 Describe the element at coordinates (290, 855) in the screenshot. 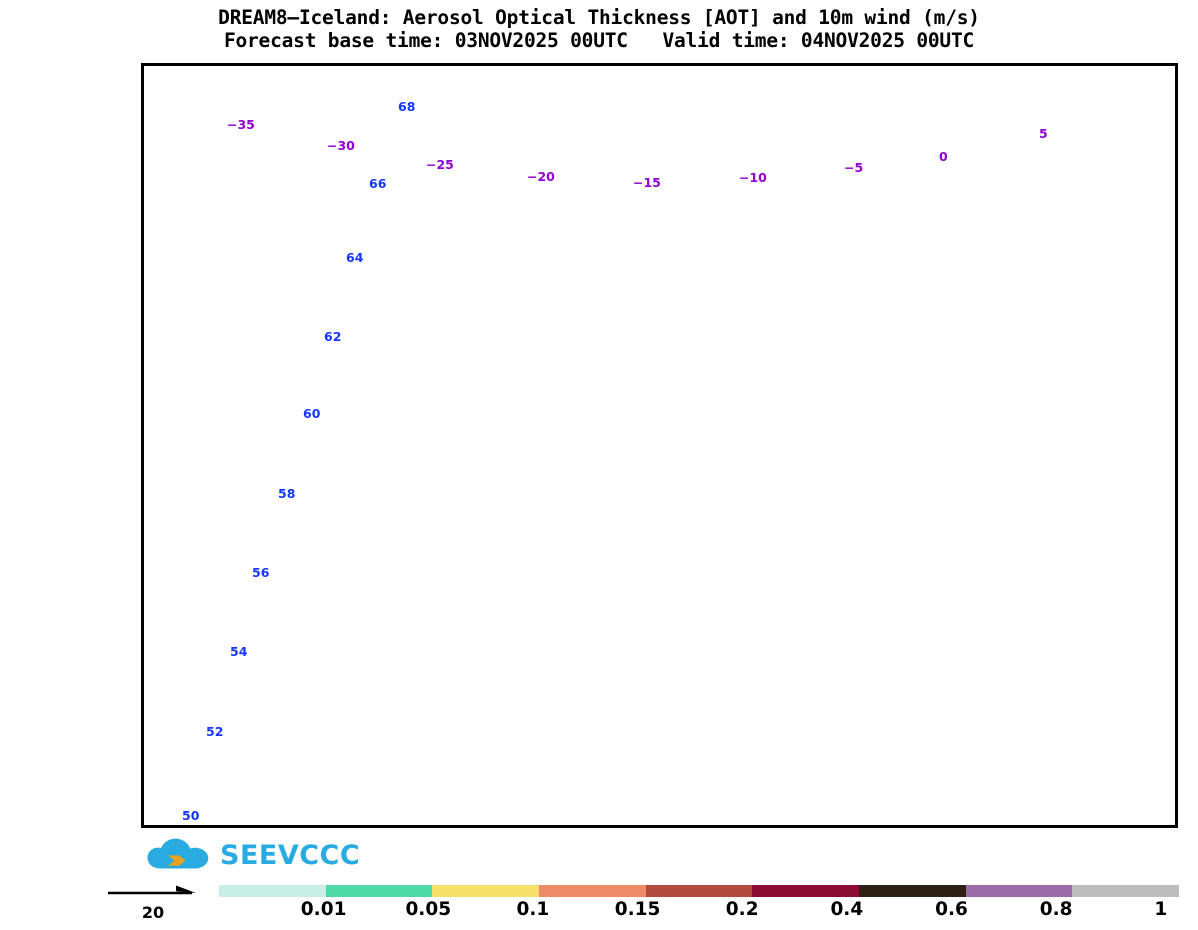

I see `logo-wordmark: SEEVCCC` at that location.